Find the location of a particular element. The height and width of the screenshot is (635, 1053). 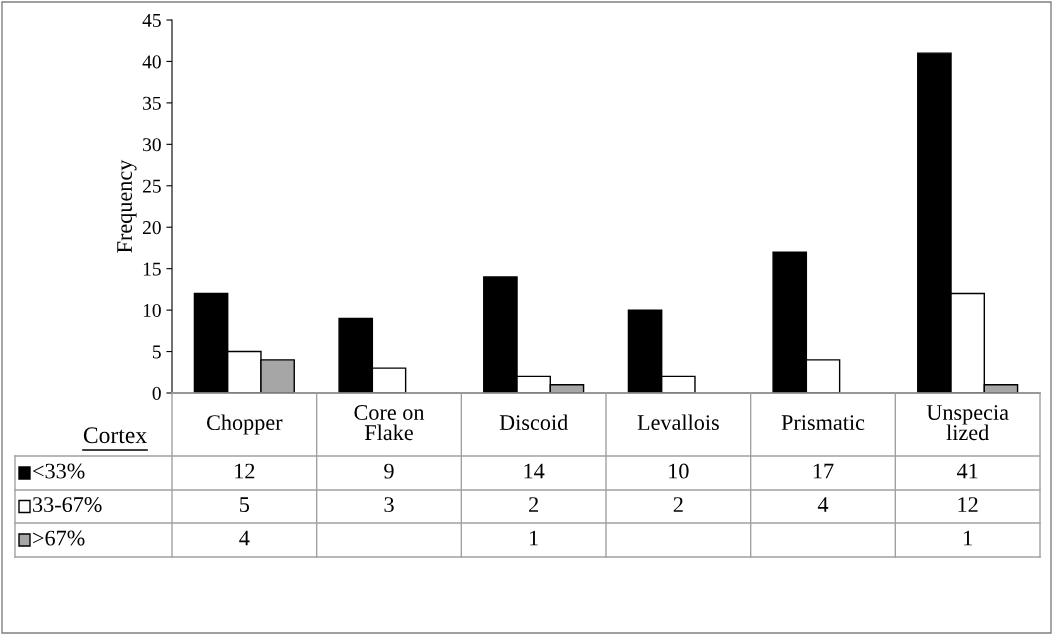

y-tick-label: 40 is located at coordinates (151, 62).